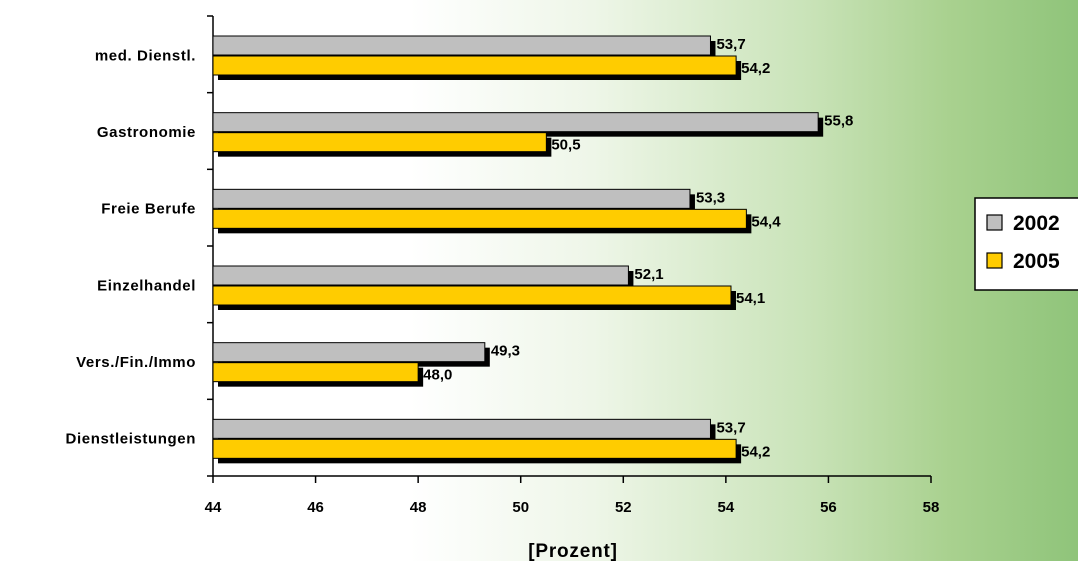  I want to click on data-label-2005: 54,4, so click(766, 221).